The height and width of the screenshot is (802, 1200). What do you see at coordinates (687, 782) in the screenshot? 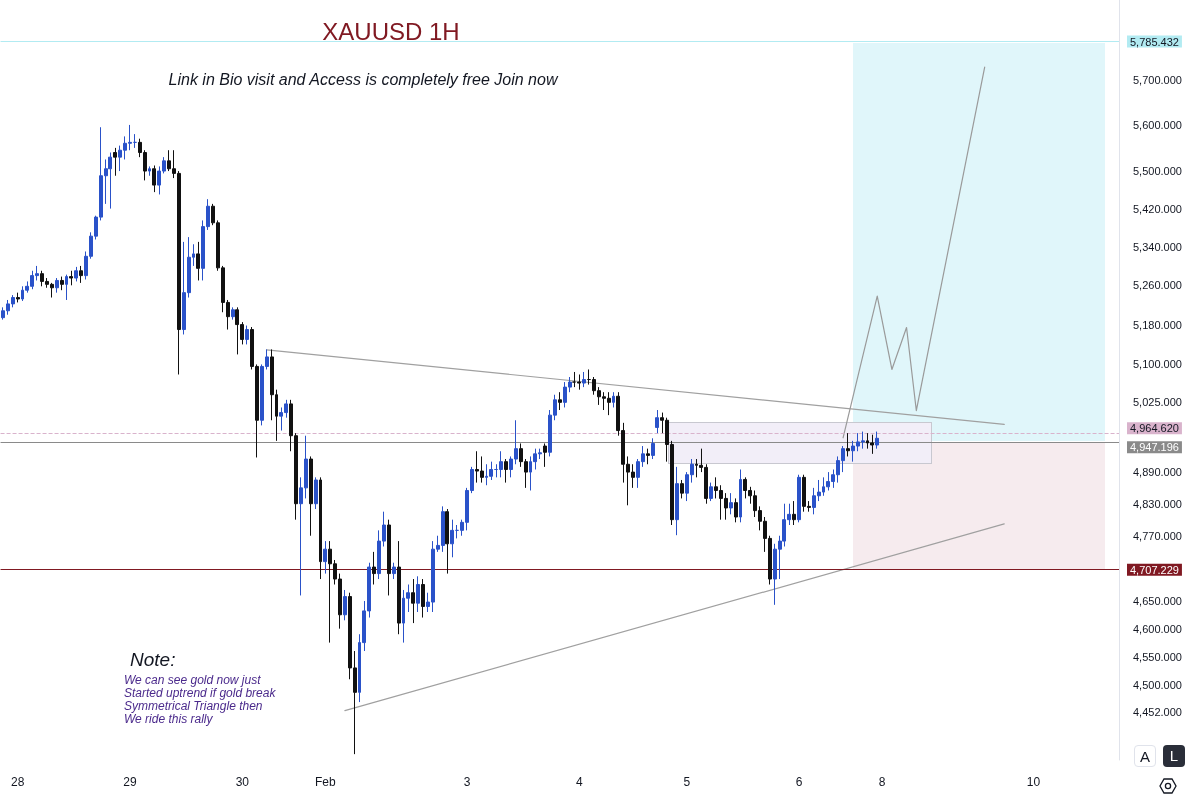
I see `x-tick-label: 5` at bounding box center [687, 782].